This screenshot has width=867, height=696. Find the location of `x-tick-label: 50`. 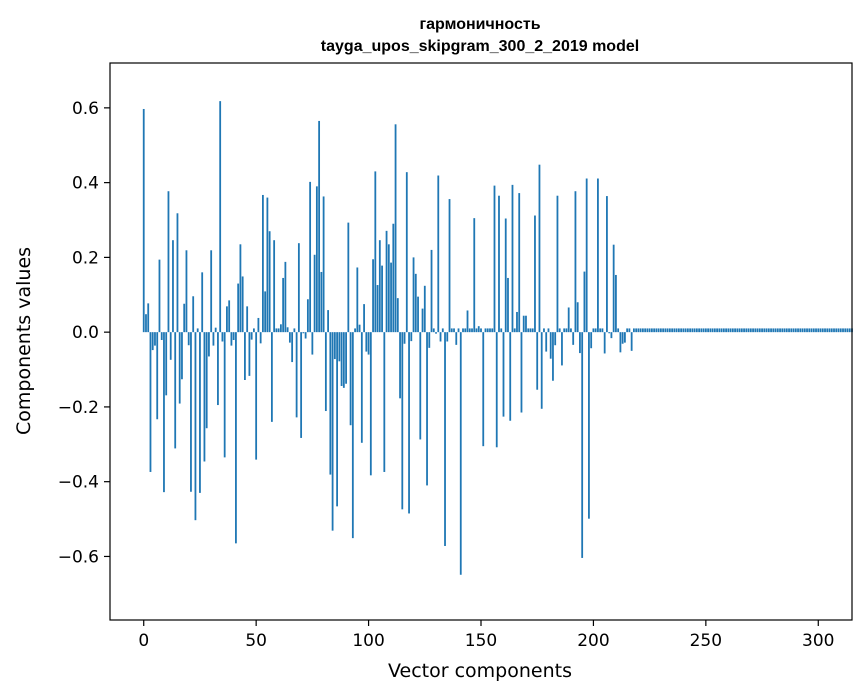

x-tick-label: 50 is located at coordinates (256, 641).